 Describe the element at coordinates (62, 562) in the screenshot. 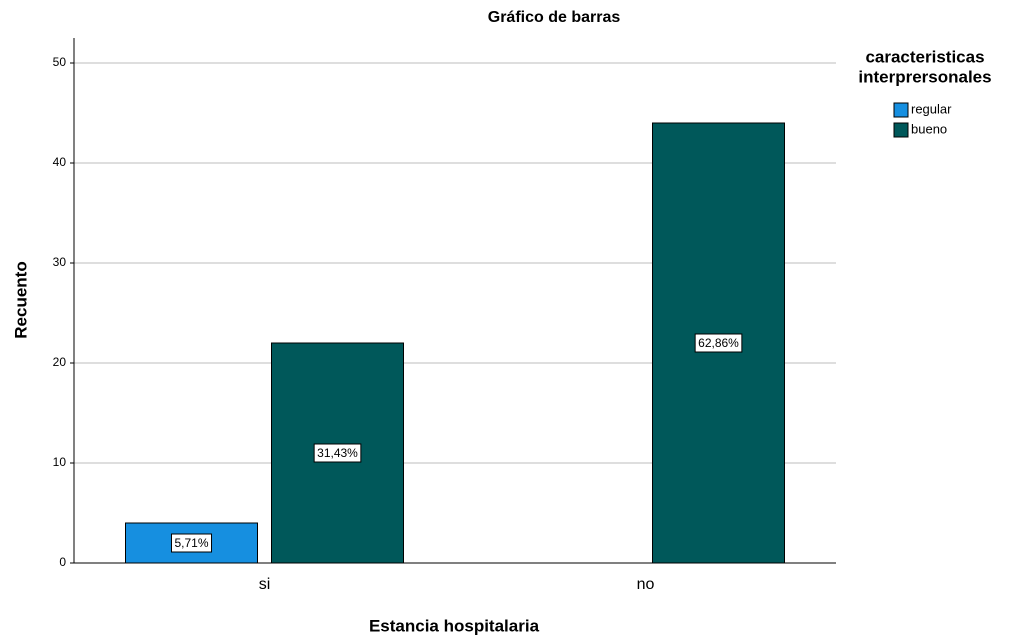

I see `y-tick-label: 0` at that location.